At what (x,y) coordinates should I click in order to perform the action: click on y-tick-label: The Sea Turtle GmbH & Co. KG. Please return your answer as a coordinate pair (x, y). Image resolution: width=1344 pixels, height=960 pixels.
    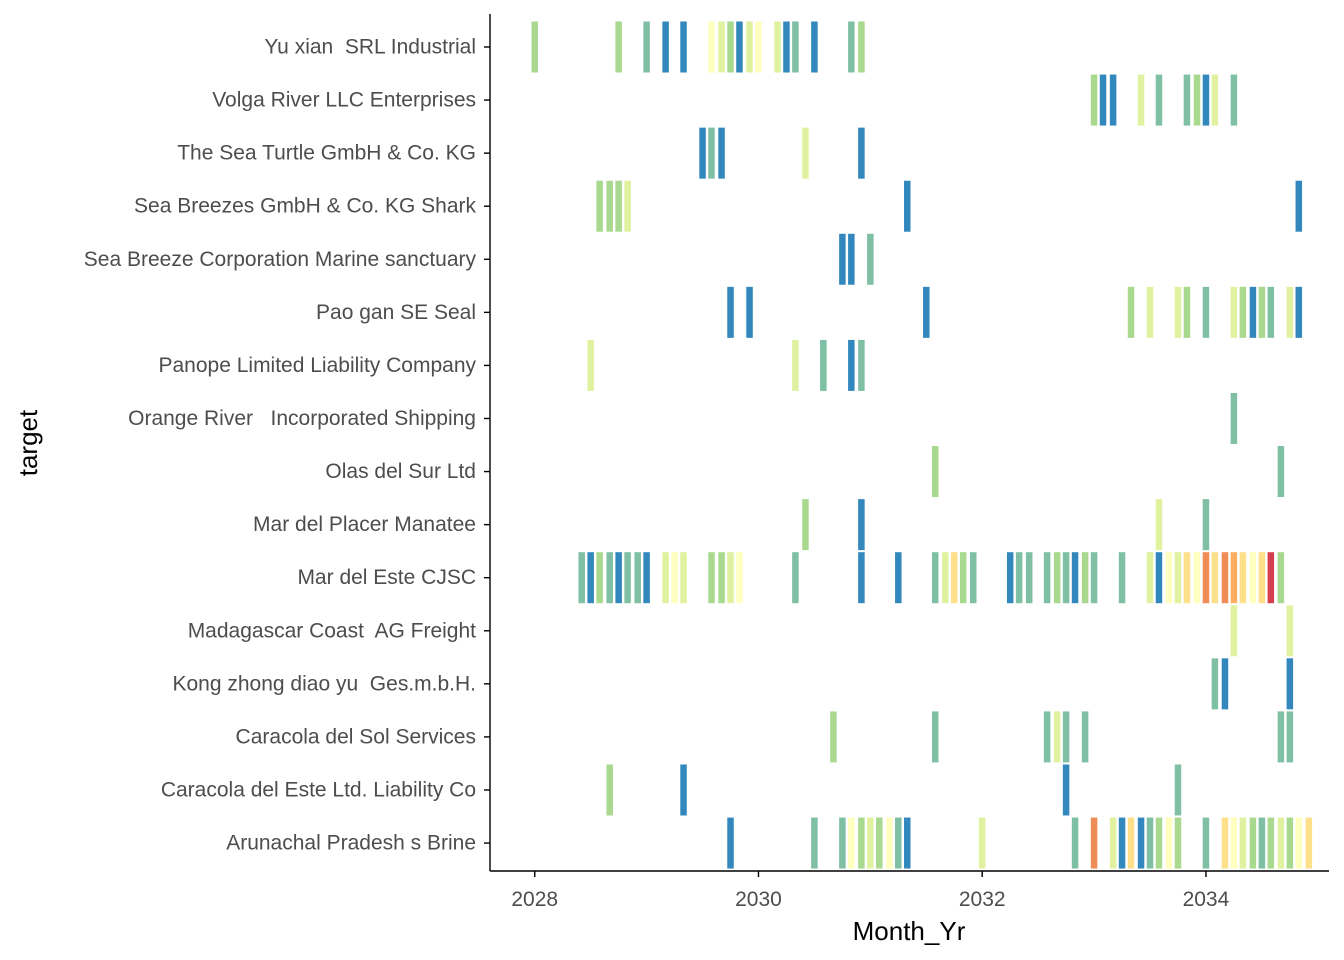
    Looking at the image, I should click on (326, 153).